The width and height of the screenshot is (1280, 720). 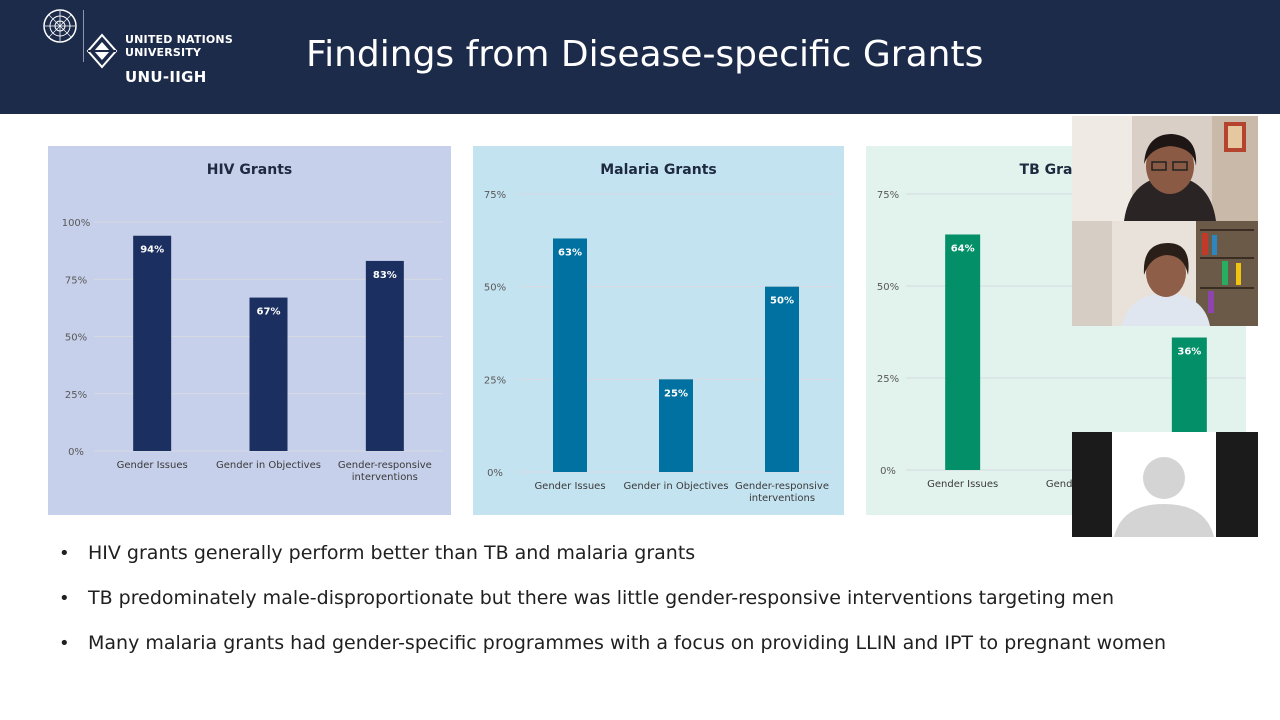 I want to click on data-label: 25%, so click(x=676, y=393).